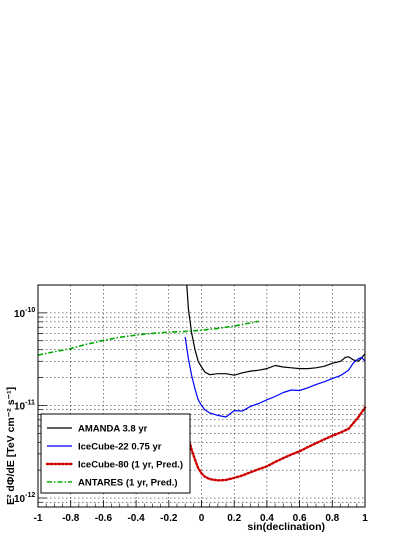 This screenshot has width=415, height=537. Describe the element at coordinates (286, 527) in the screenshot. I see `x-axis-title: sin(declination)` at that location.